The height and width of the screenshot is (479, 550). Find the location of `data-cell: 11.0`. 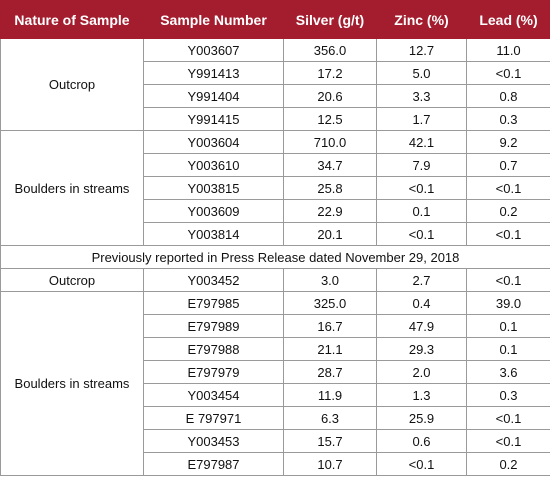

data-cell: 11.0 is located at coordinates (508, 50).